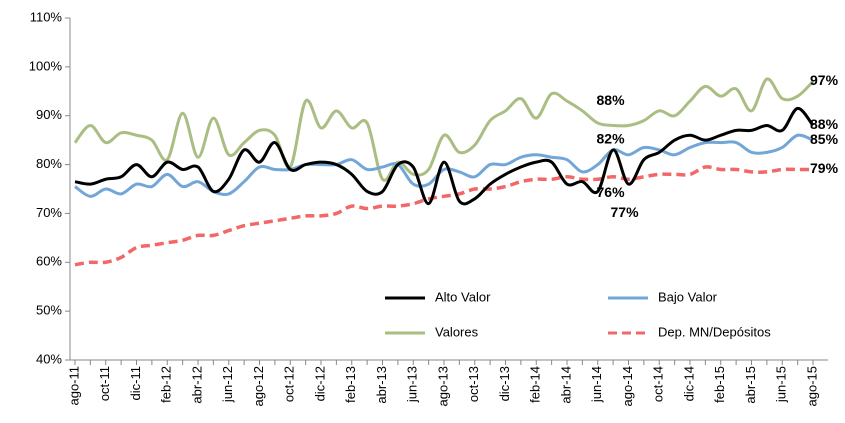 The height and width of the screenshot is (423, 845). What do you see at coordinates (289, 384) in the screenshot?
I see `x-tick-label: oct-12` at bounding box center [289, 384].